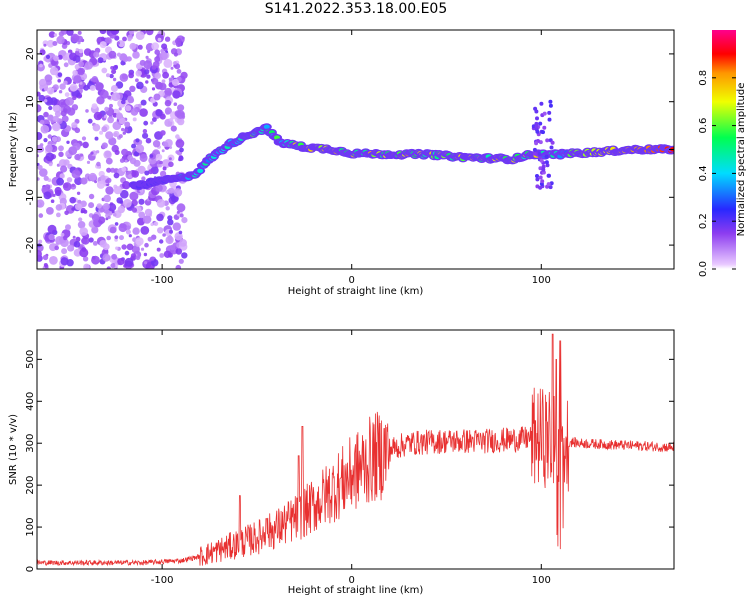 The height and width of the screenshot is (600, 750). I want to click on colorbar-tick-label: 0.2, so click(703, 221).